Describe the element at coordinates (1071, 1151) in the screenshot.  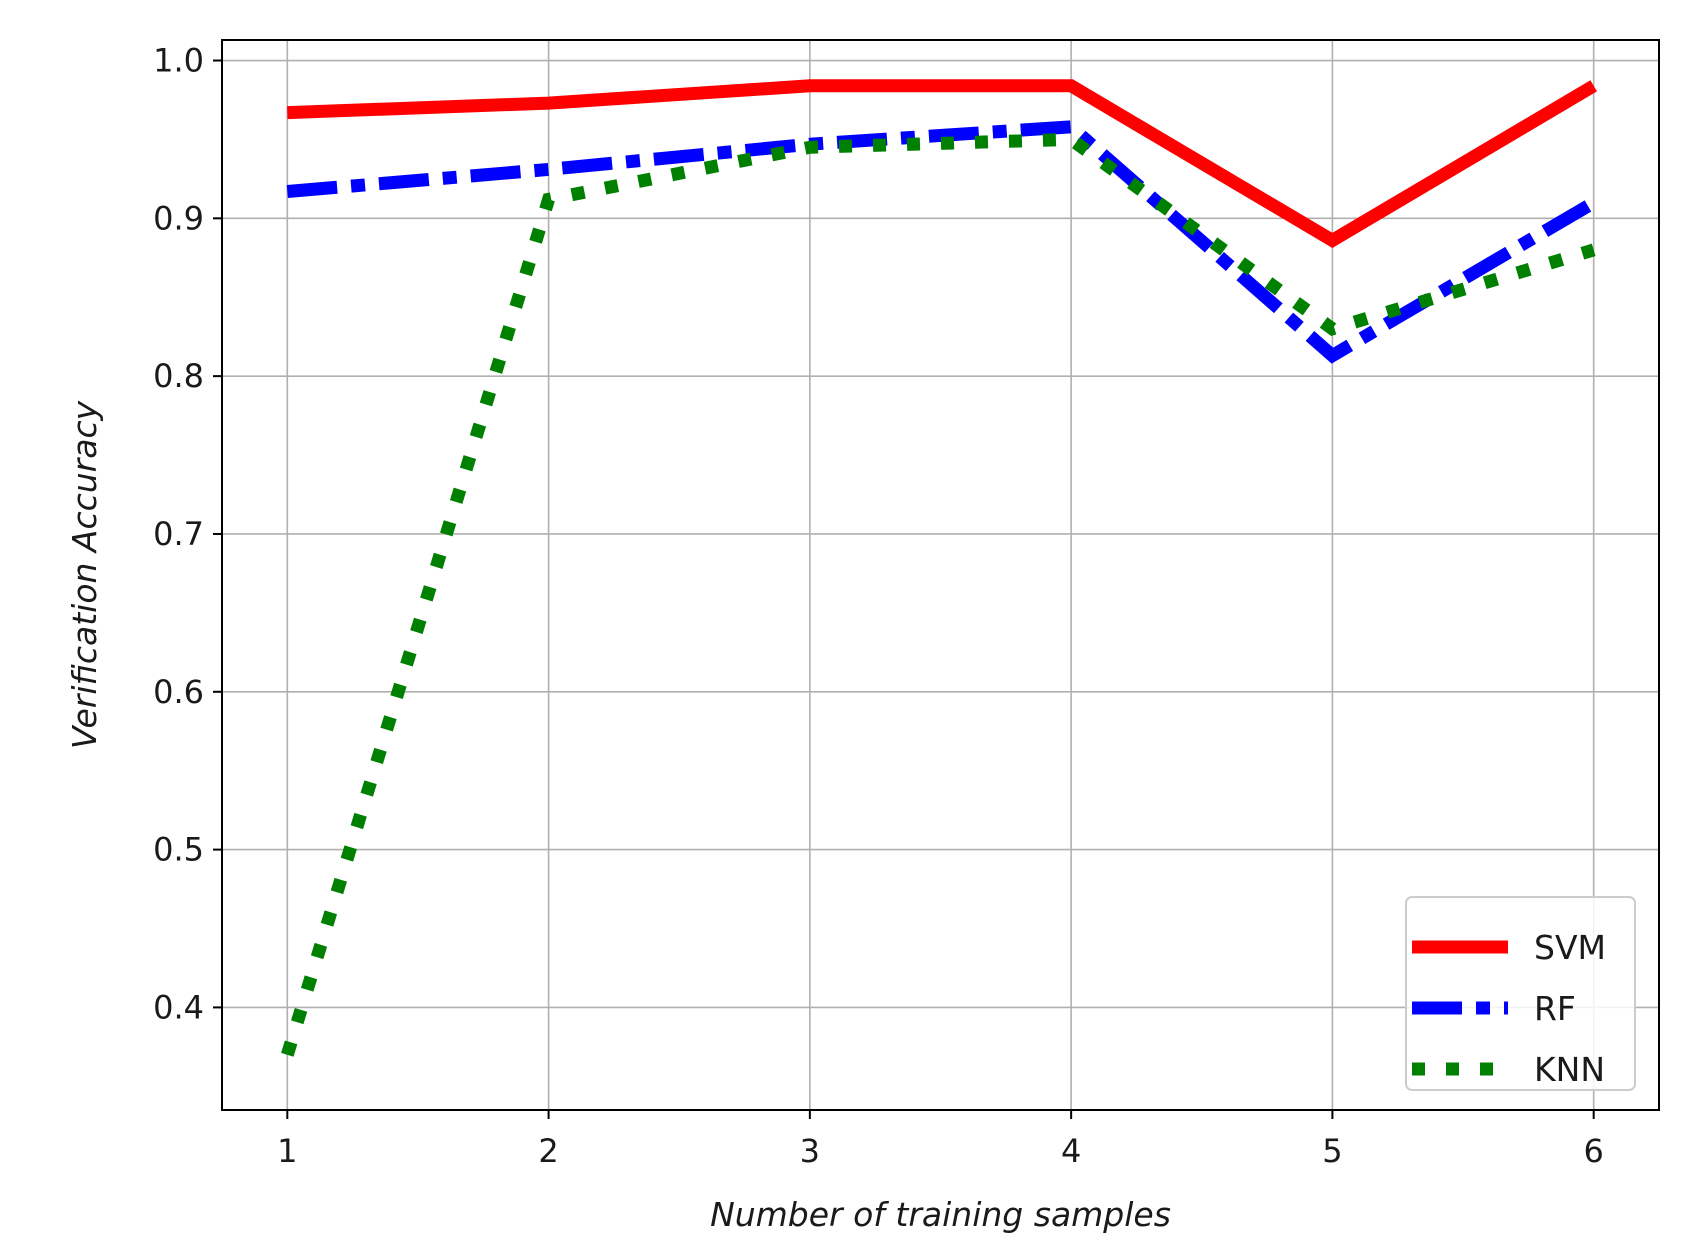
I see `x-tick-label: 4` at that location.